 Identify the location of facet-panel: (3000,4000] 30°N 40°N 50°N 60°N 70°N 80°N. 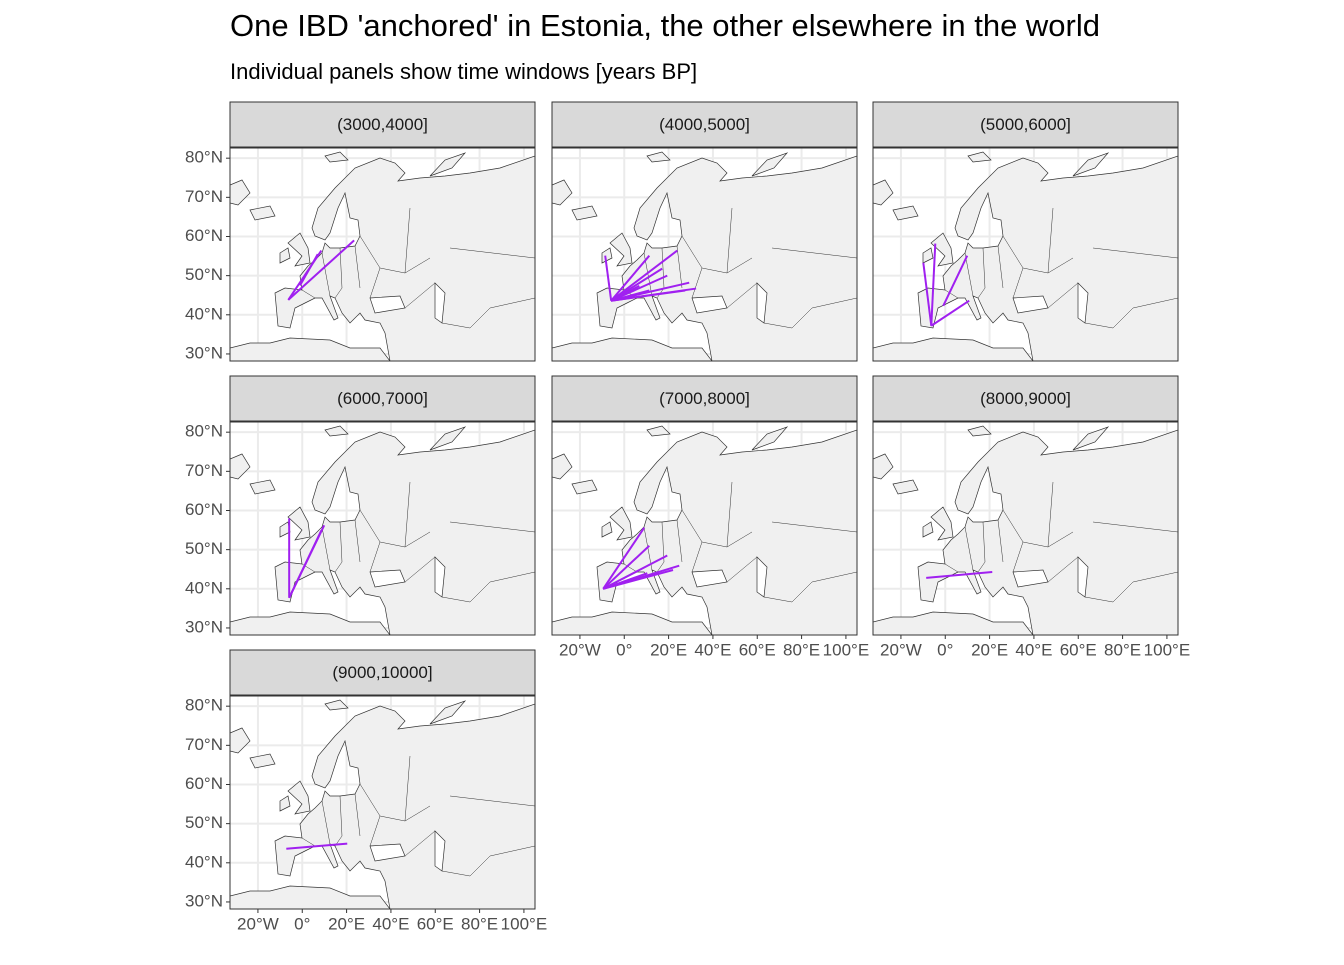
(360, 231).